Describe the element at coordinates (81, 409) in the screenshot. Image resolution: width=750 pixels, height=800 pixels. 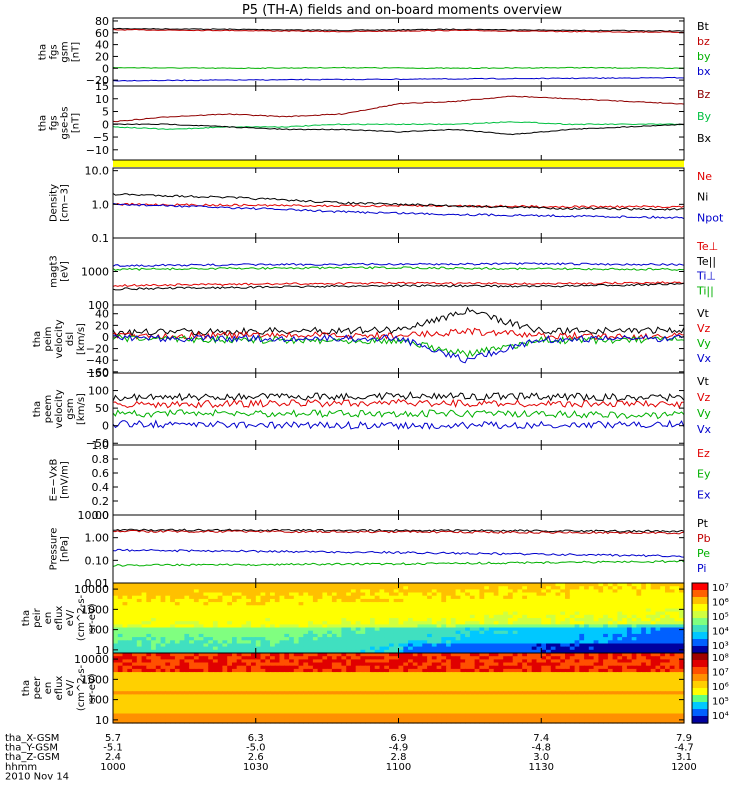
I see `y-axis-label: [km/s]` at that location.